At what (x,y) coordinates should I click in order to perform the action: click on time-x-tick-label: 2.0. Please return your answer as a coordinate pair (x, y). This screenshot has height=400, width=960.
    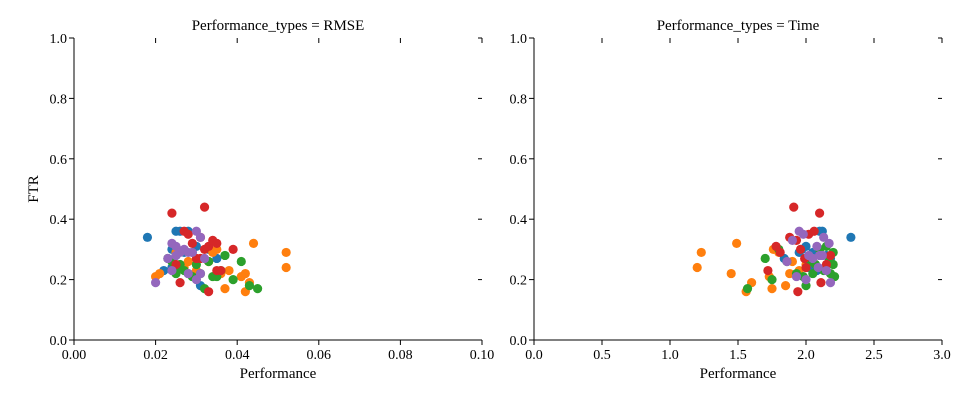
    Looking at the image, I should click on (806, 355).